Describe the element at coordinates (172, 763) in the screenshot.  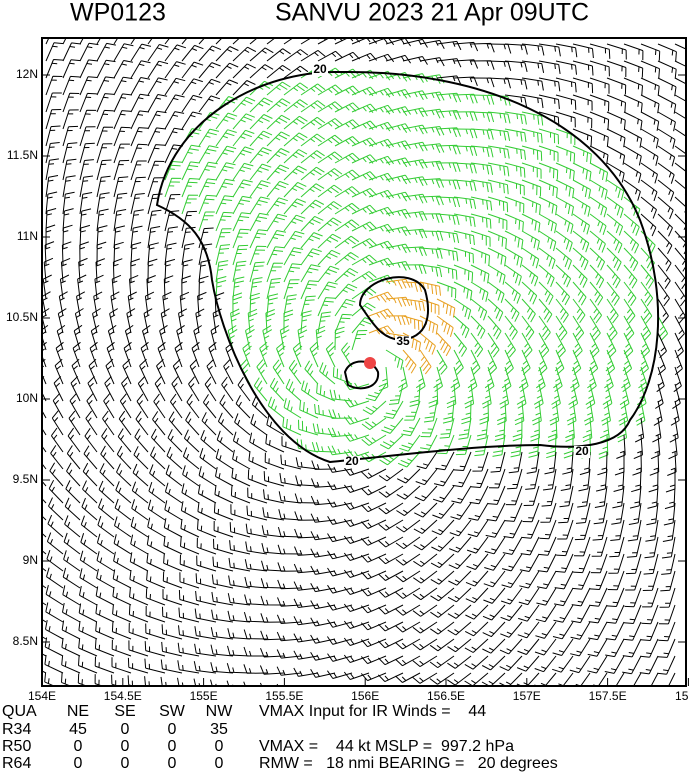
I see `table-cell: 0` at that location.